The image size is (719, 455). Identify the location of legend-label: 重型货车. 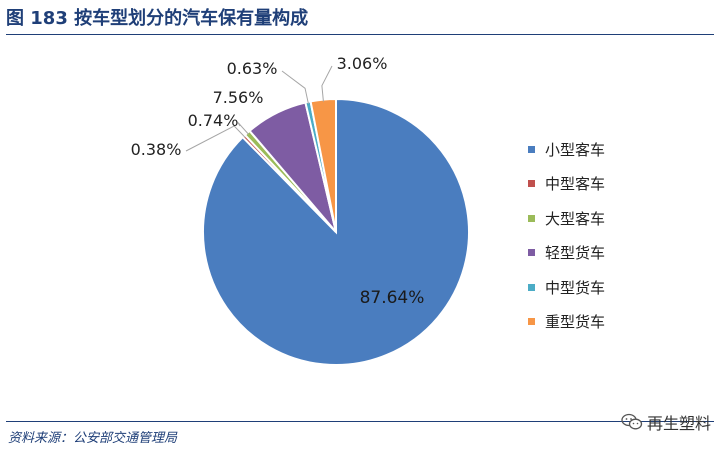
(575, 322).